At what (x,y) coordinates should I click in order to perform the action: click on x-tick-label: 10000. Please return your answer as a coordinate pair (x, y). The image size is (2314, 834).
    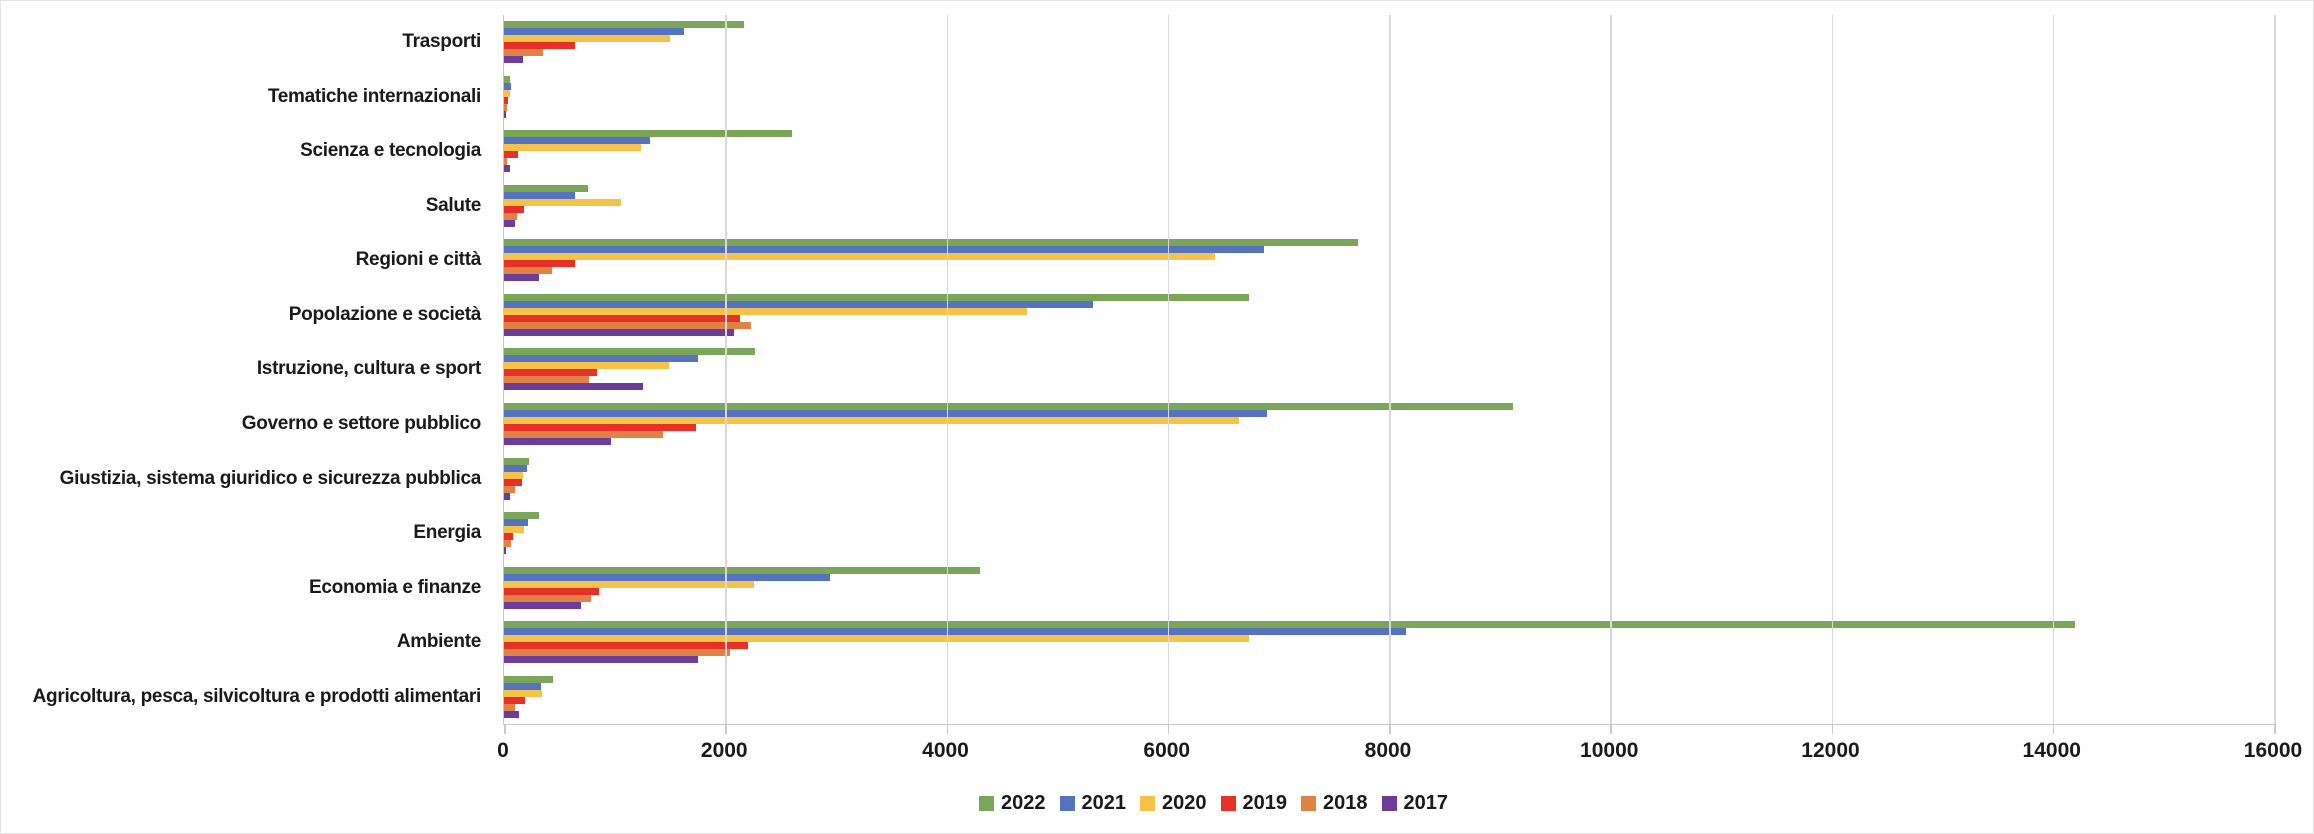
    Looking at the image, I should click on (1609, 750).